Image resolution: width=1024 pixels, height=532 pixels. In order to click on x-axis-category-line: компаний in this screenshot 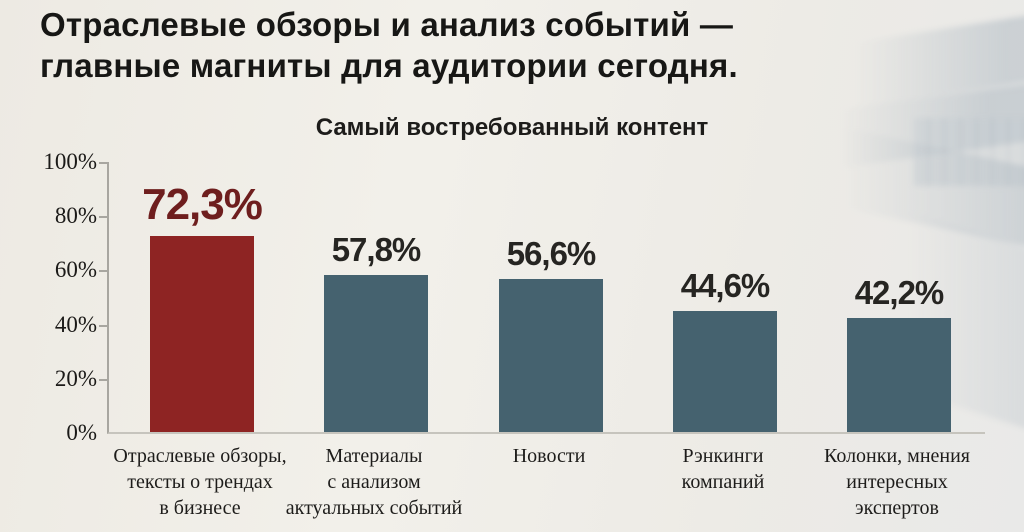, I will do `click(723, 482)`.